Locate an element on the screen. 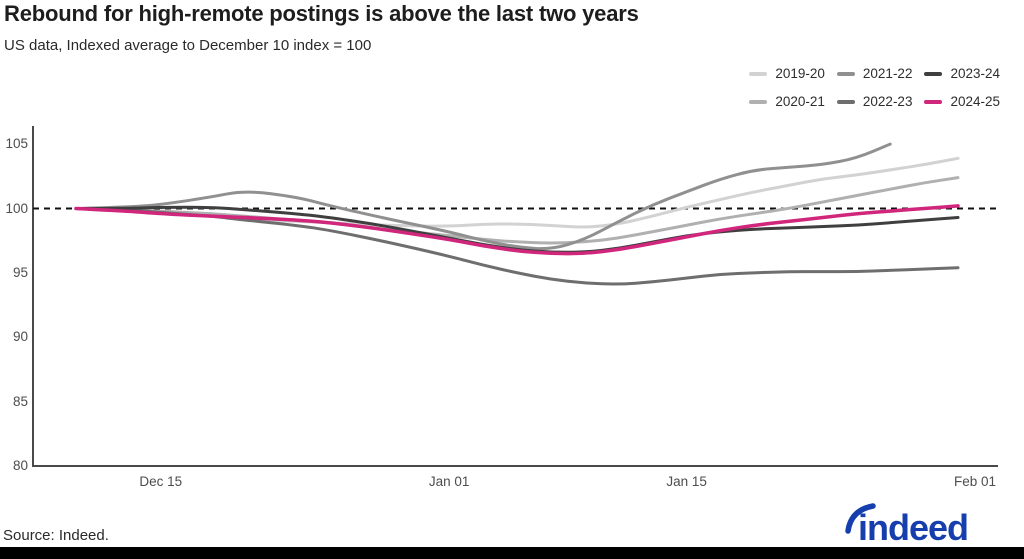 This screenshot has height=559, width=1024. x-tick-label: Jan 01 is located at coordinates (449, 481).